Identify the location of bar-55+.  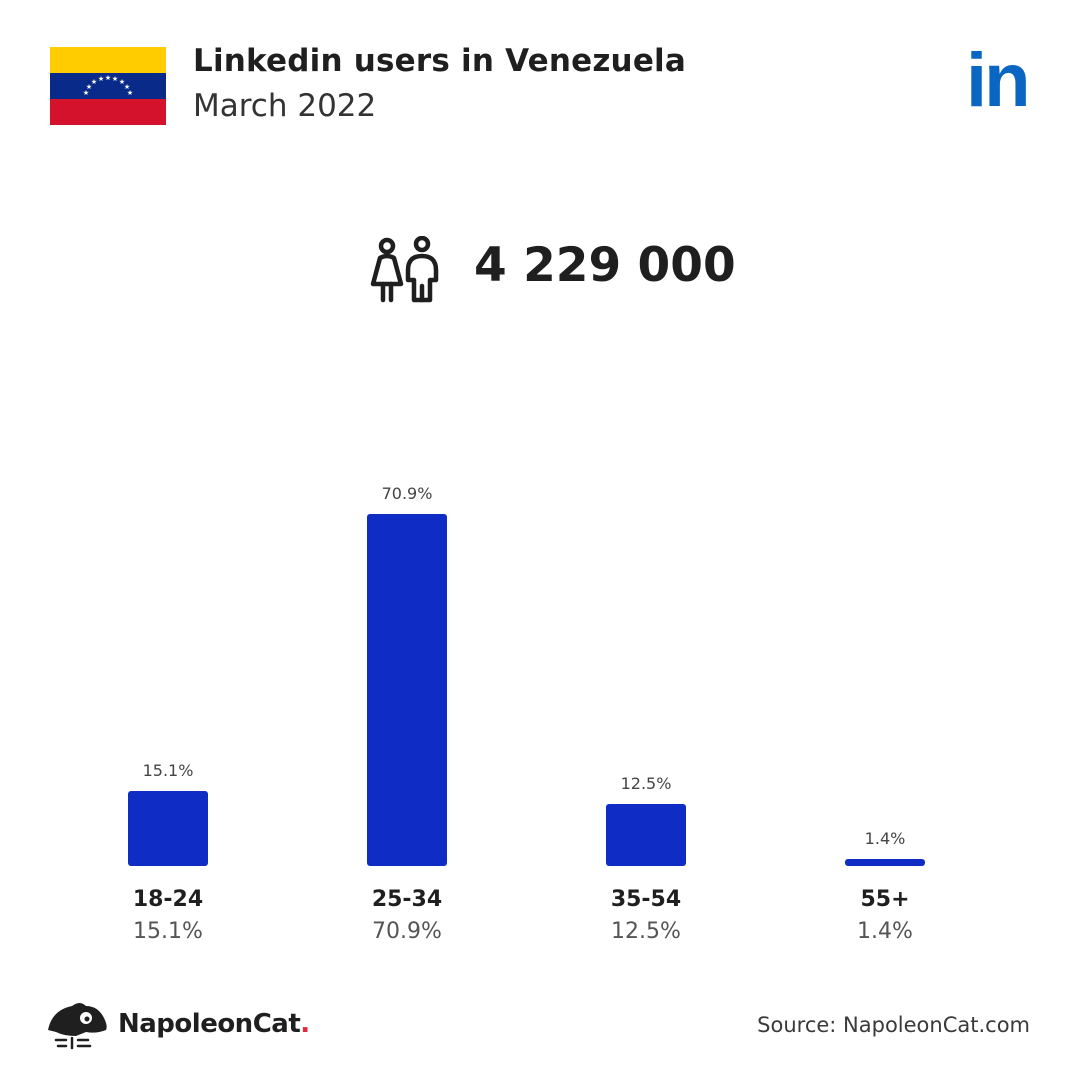
(885, 862).